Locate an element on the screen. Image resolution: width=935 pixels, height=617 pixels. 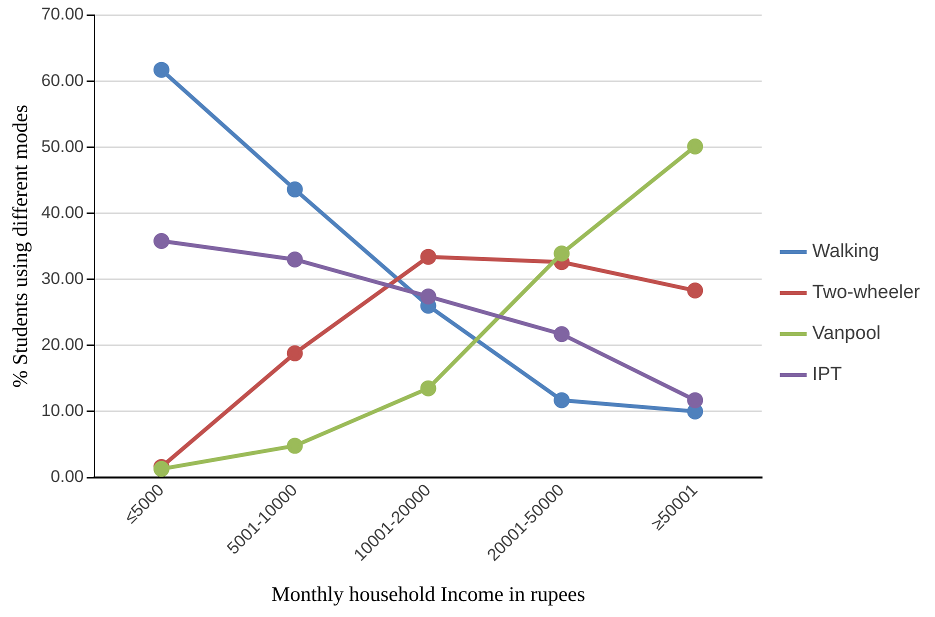
y-tick-label: 20.00 is located at coordinates (62, 344).